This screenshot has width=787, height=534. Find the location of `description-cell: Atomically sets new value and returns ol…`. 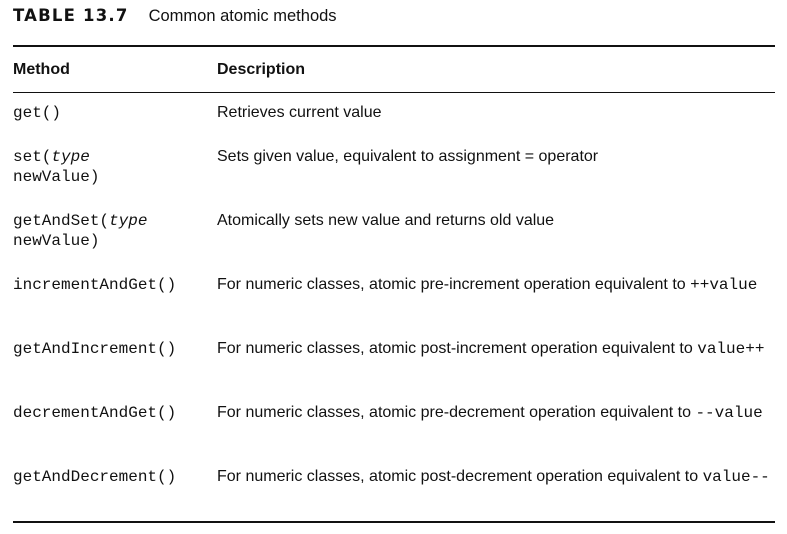

description-cell: Atomically sets new value and returns ol… is located at coordinates (494, 221).